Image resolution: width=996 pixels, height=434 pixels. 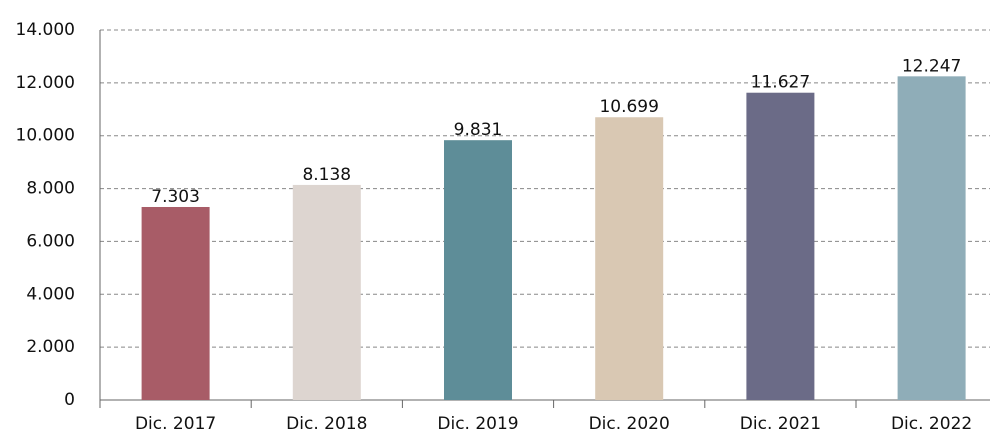 I want to click on x-tick-label: Dic. 2020, so click(x=629, y=424).